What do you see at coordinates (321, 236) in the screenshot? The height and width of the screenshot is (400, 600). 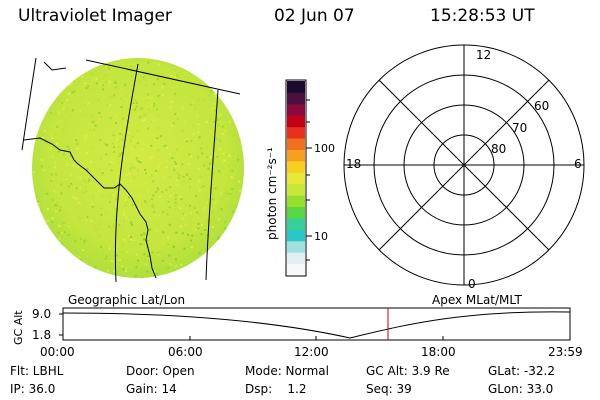 I see `colorbar-label-10: 10` at bounding box center [321, 236].